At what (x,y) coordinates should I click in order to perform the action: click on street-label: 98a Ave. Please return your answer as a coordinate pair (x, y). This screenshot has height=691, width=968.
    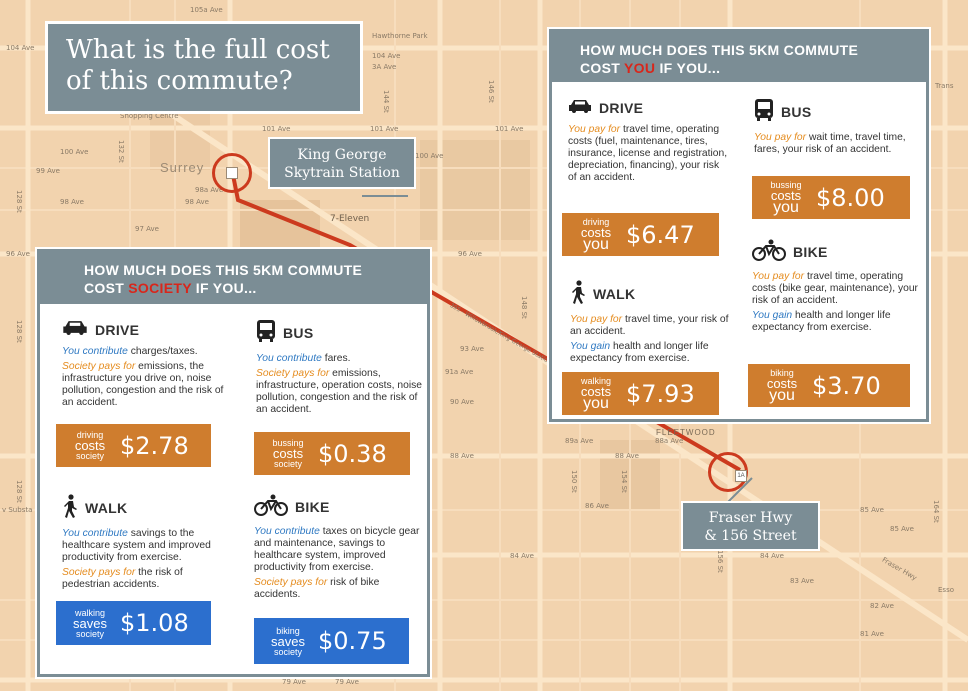
    Looking at the image, I should click on (209, 190).